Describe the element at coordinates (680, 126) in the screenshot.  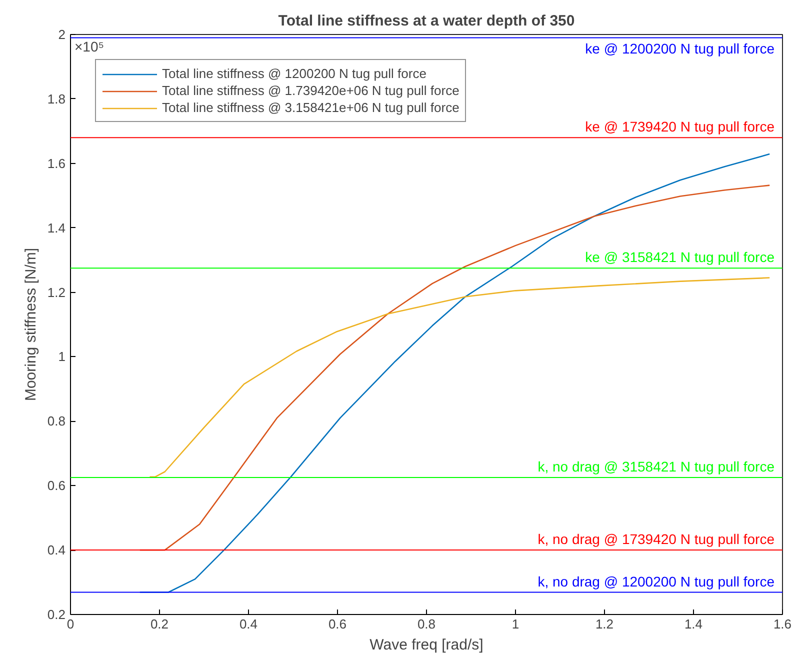
I see `ref-line-label: ke @ 1739420 N tug pull force` at that location.